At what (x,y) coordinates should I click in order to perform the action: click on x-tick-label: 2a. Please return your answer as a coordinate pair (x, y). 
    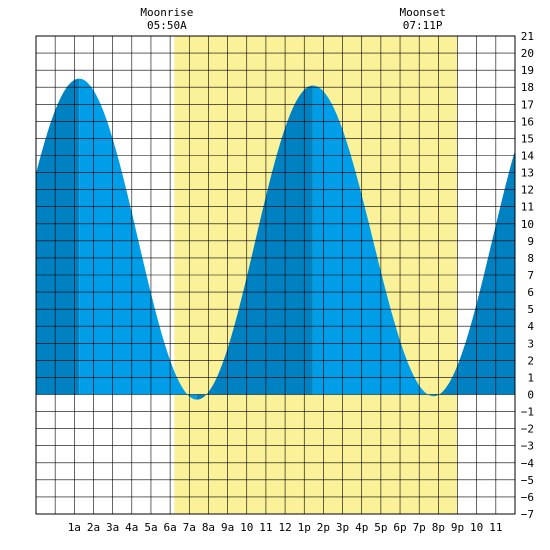
    Looking at the image, I should click on (93, 527).